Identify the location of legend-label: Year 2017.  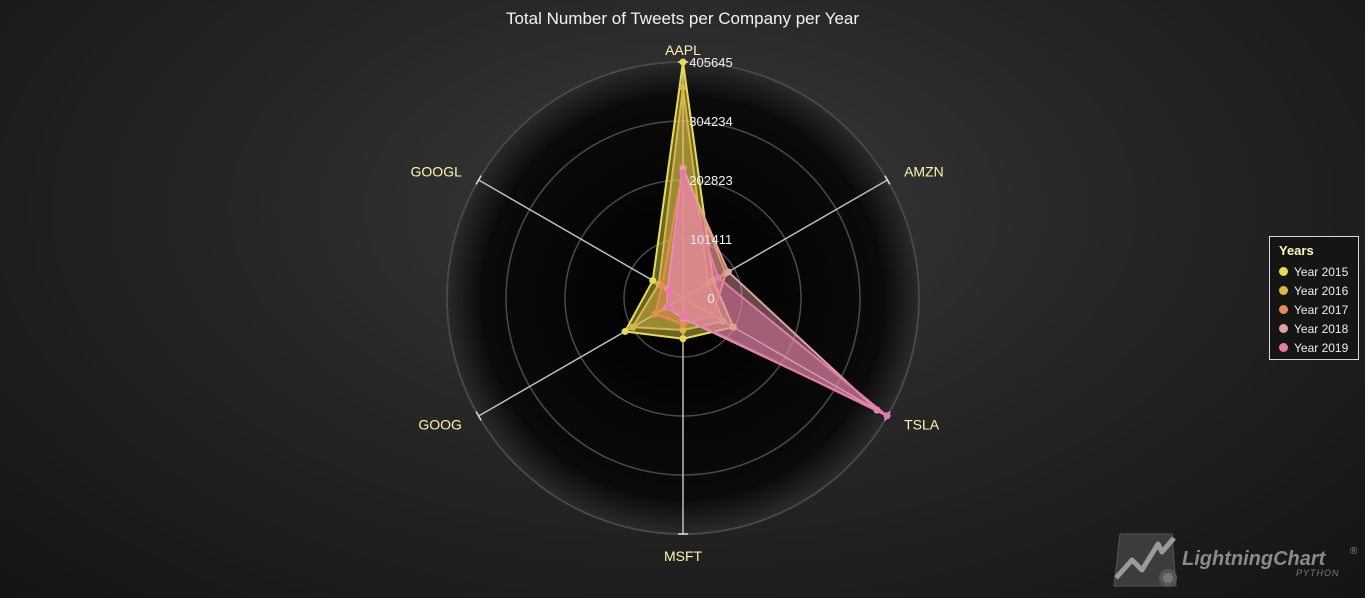
(1321, 309).